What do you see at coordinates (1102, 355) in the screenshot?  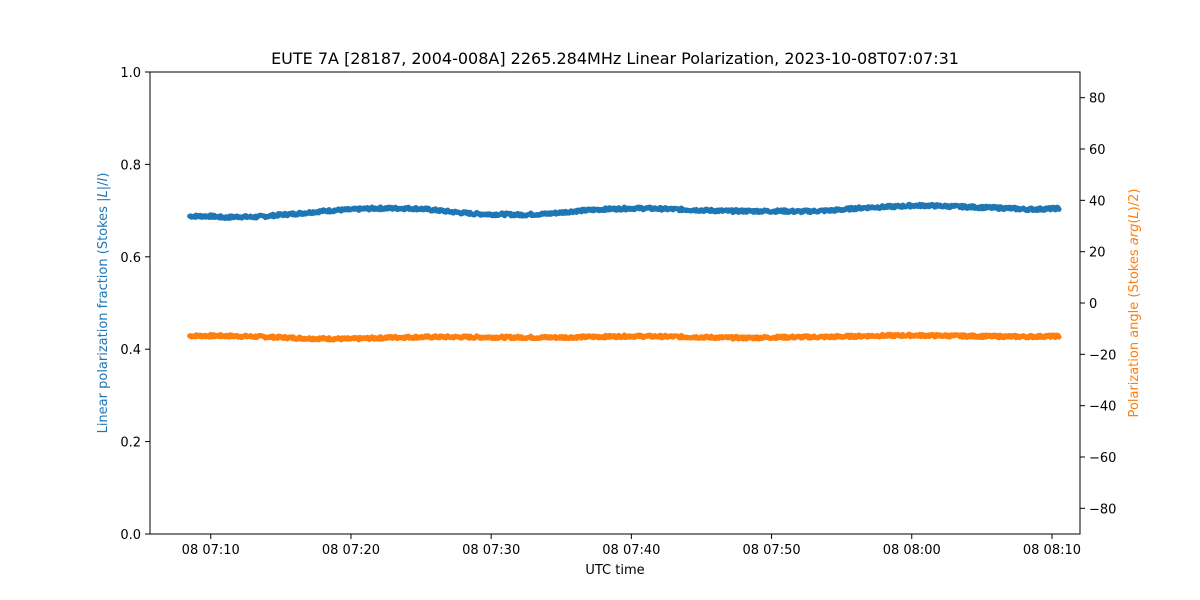 I see `right-y-tick-label: −20` at bounding box center [1102, 355].